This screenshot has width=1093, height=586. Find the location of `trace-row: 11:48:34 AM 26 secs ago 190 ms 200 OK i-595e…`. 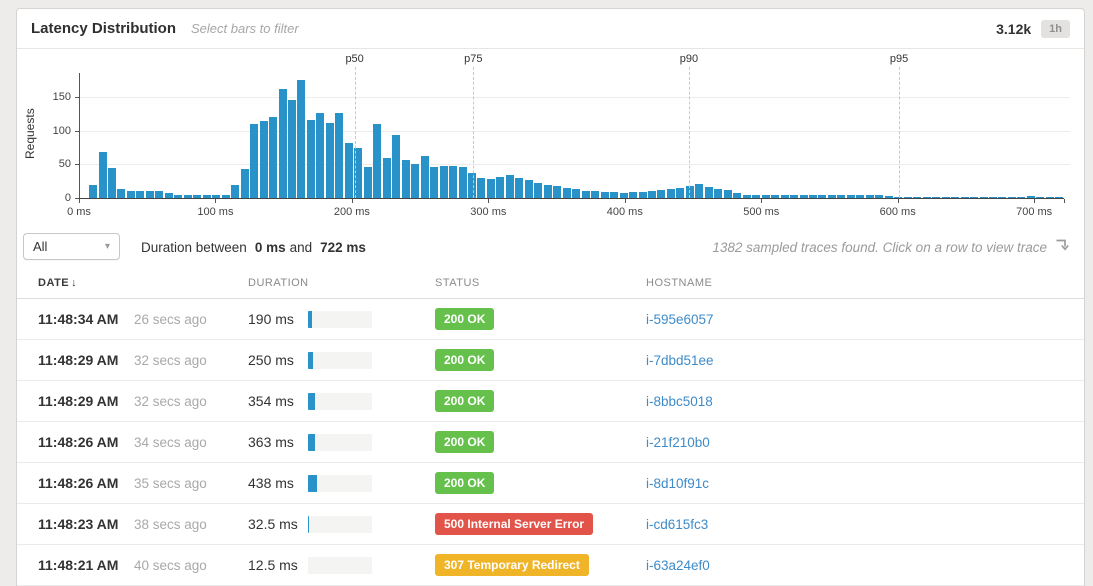

trace-row: 11:48:34 AM 26 secs ago 190 ms 200 OK i-595e… is located at coordinates (550, 319).